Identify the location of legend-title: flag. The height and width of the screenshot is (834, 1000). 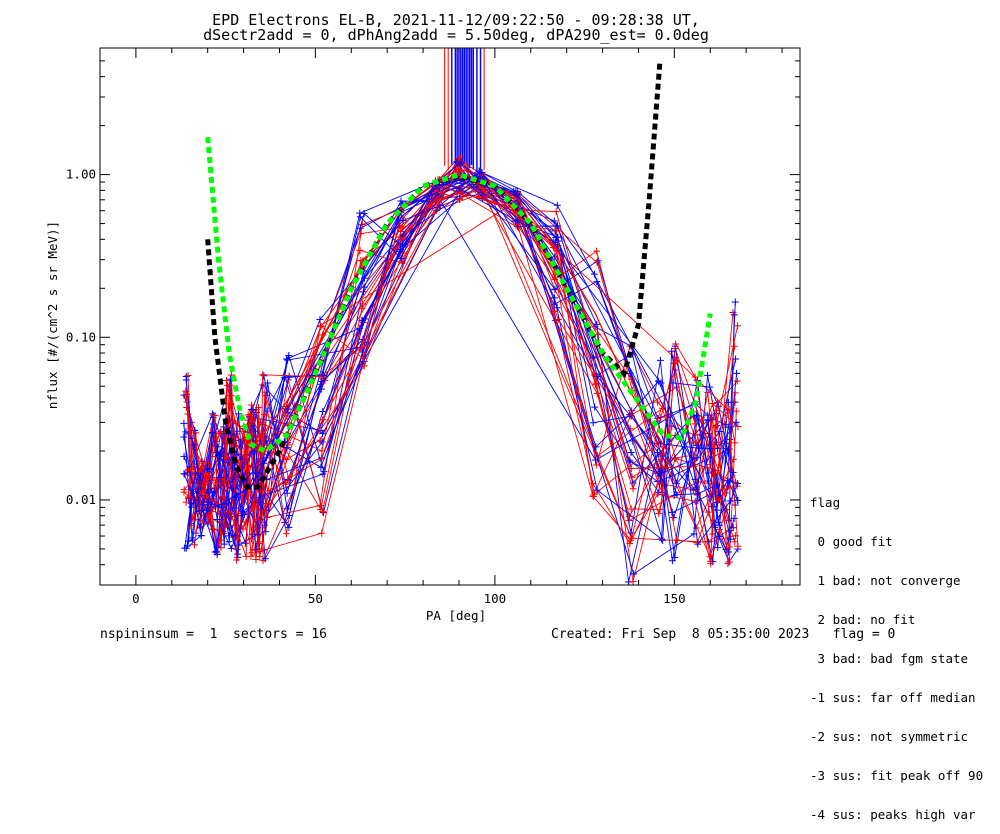
(825, 502).